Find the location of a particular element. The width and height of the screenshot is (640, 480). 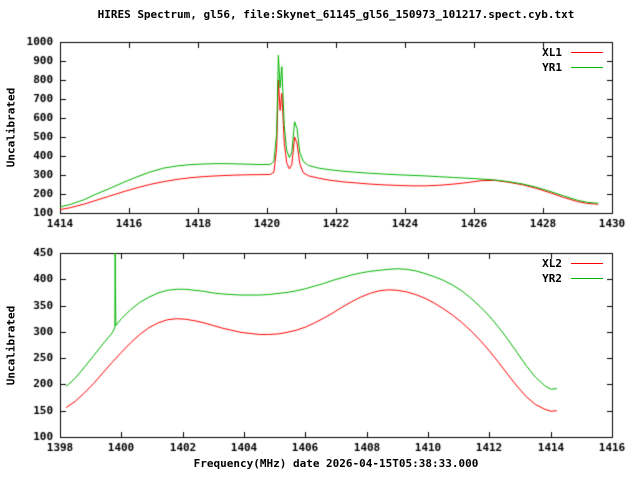

legend-line-sample-xl2 is located at coordinates (587, 263).